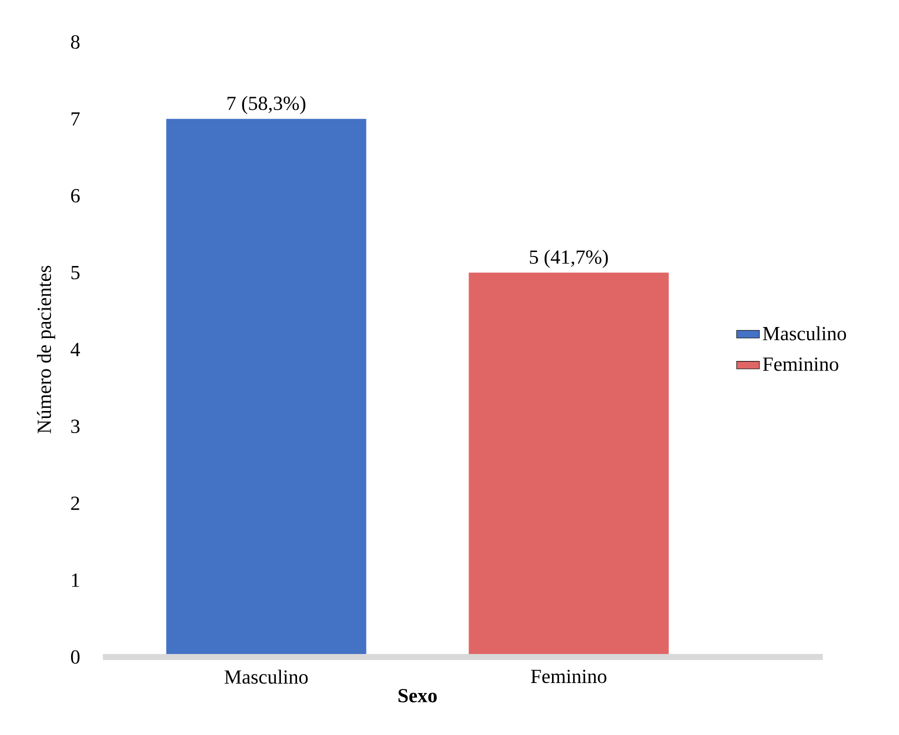 This screenshot has height=735, width=899. Describe the element at coordinates (76, 119) in the screenshot. I see `y-tick-label: 7` at that location.